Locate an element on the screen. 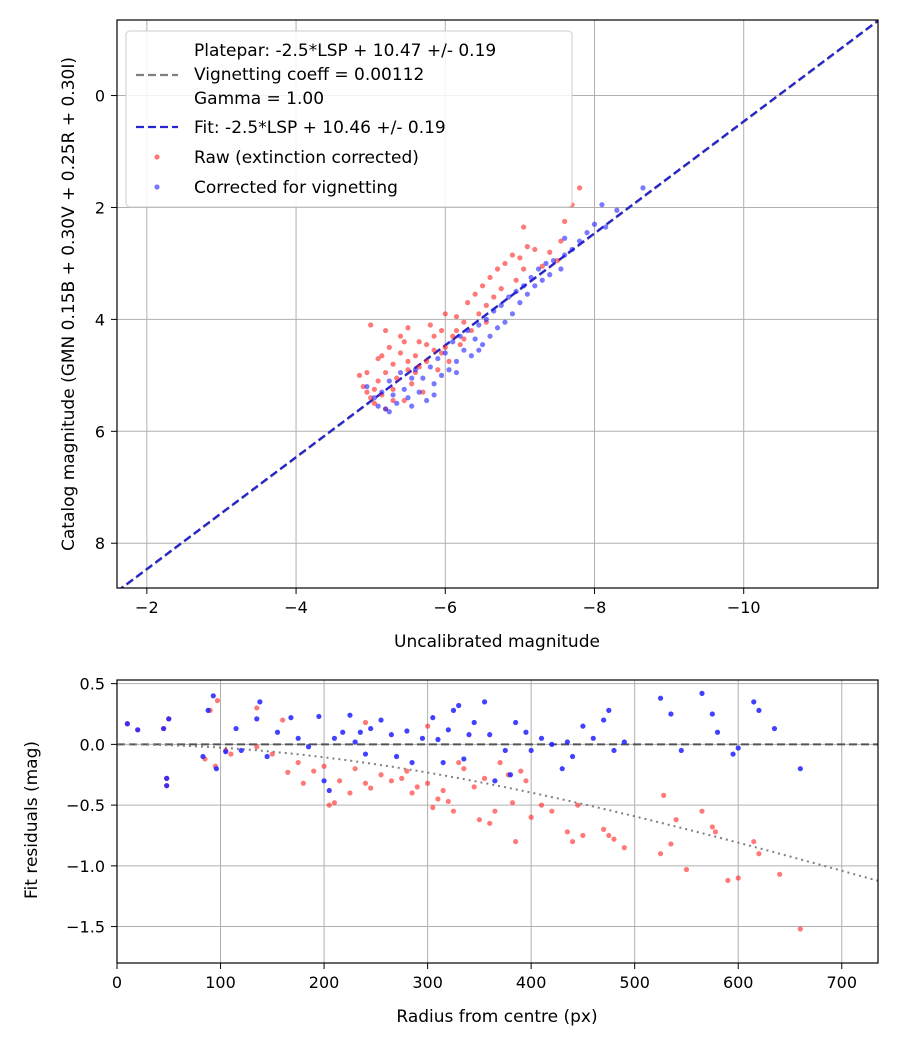 Image resolution: width=900 pixels, height=1050 pixels. residuals-y-tick-label: 0.0 is located at coordinates (92, 744).